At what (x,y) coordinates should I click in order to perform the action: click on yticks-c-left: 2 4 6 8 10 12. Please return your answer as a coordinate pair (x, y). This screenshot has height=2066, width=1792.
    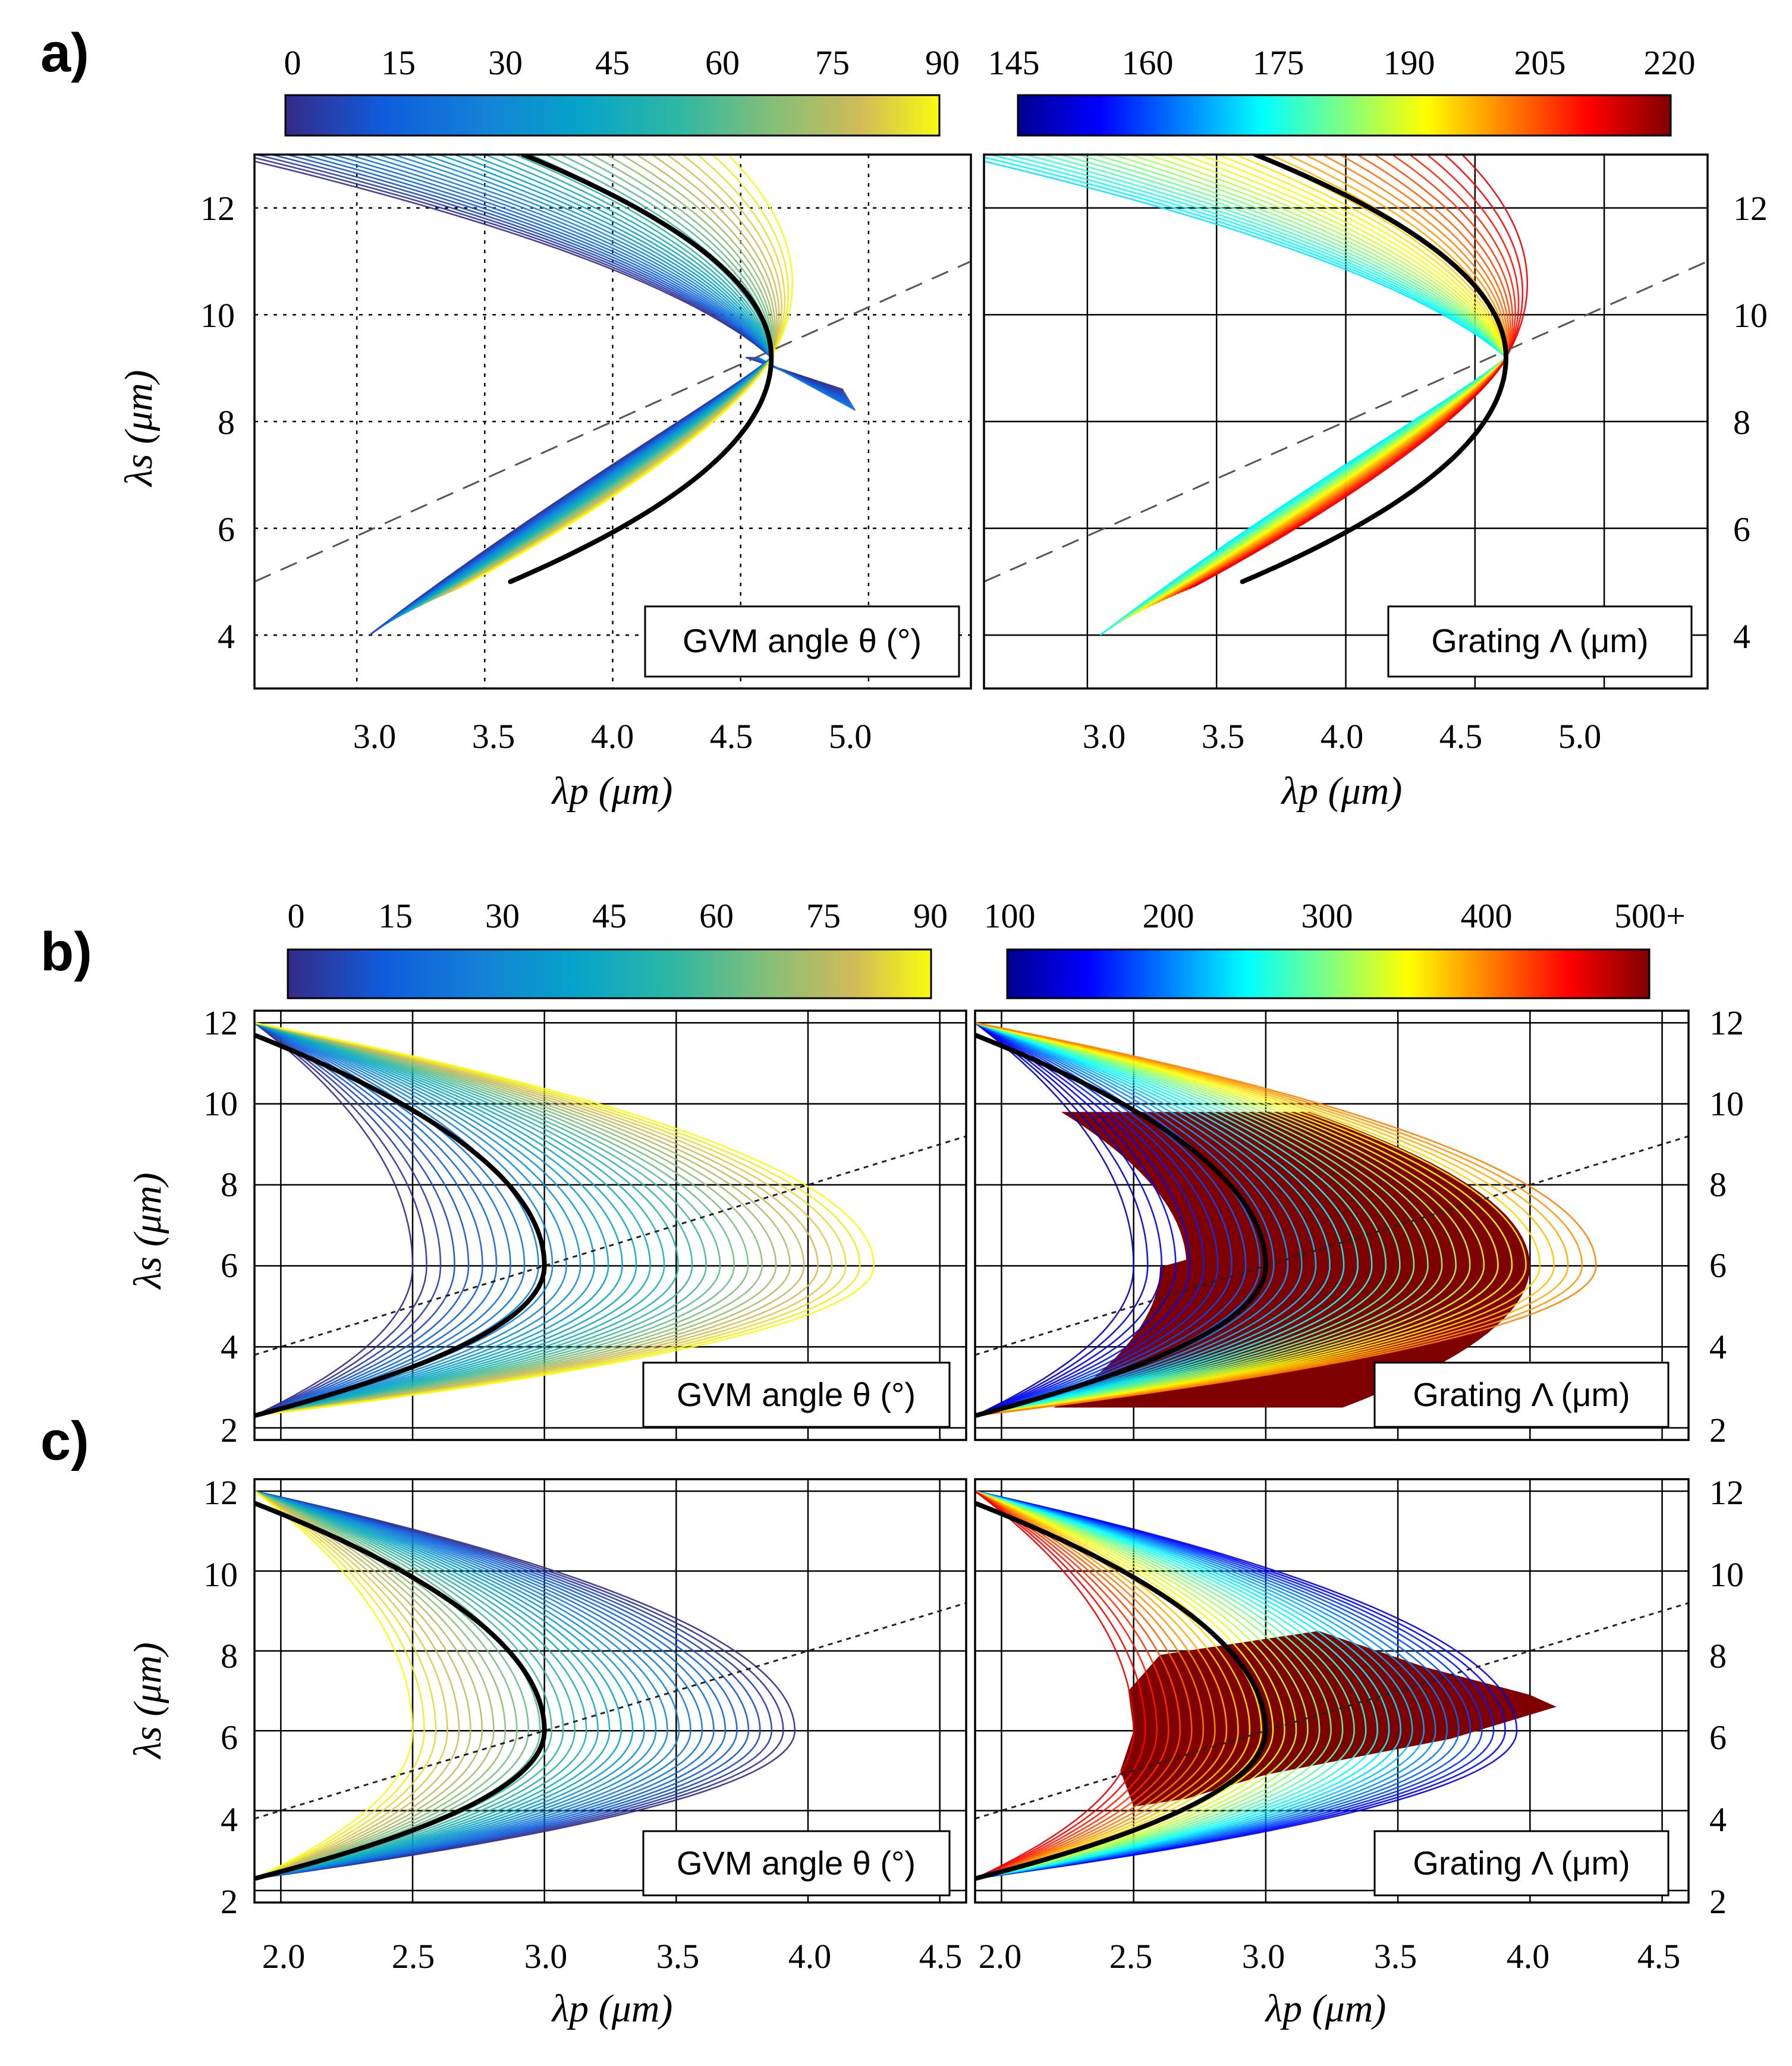
    Looking at the image, I should click on (220, 1697).